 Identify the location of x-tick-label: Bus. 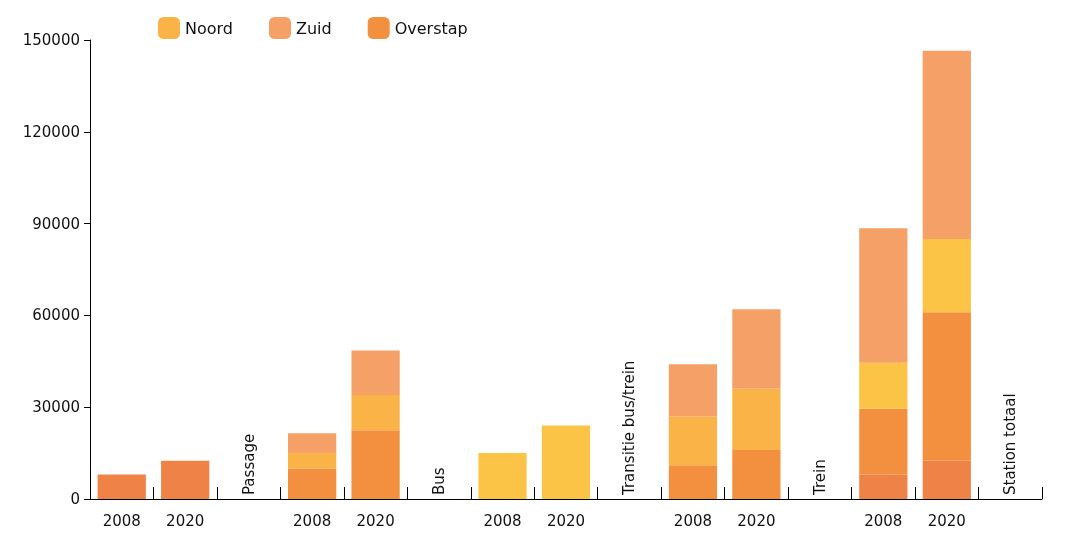
(439, 481).